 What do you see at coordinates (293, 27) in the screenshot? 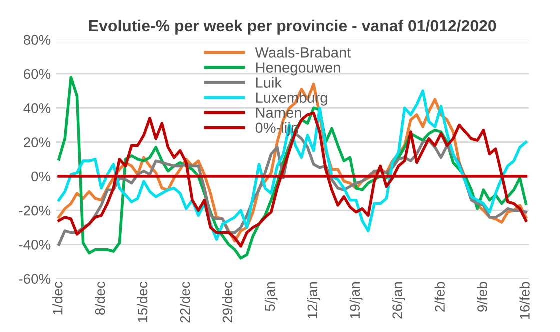
I see `chart-title: Evolutie-% per week per provincie - vanaf 01/012/2020` at bounding box center [293, 27].